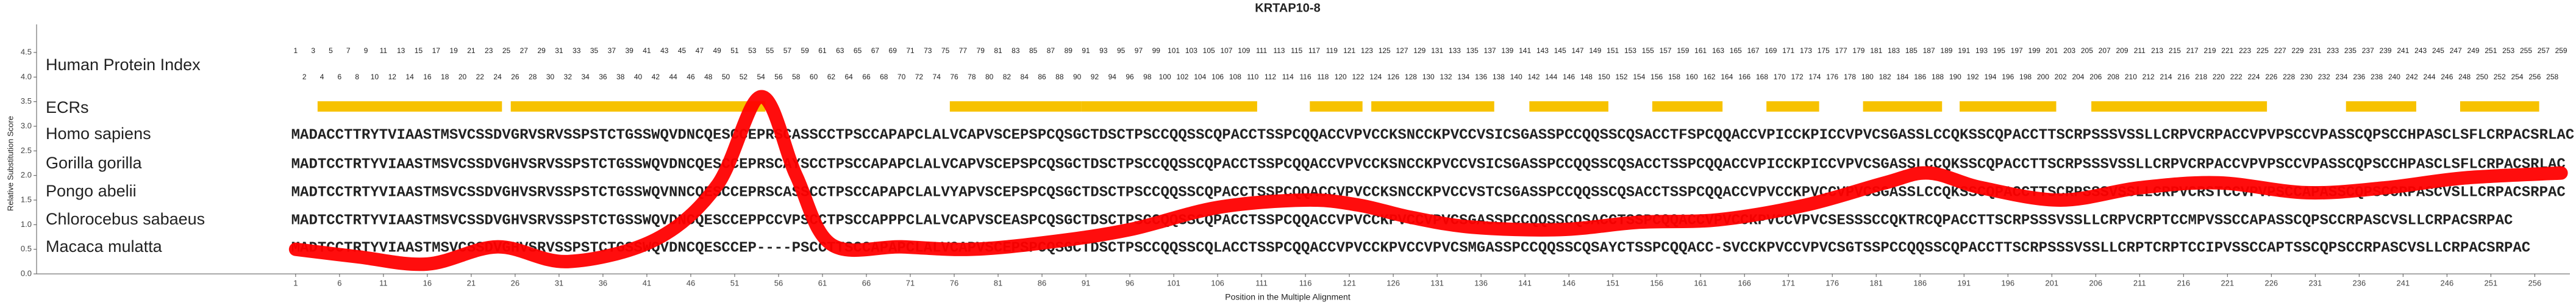  I want to click on human-index: 154, so click(1639, 77).